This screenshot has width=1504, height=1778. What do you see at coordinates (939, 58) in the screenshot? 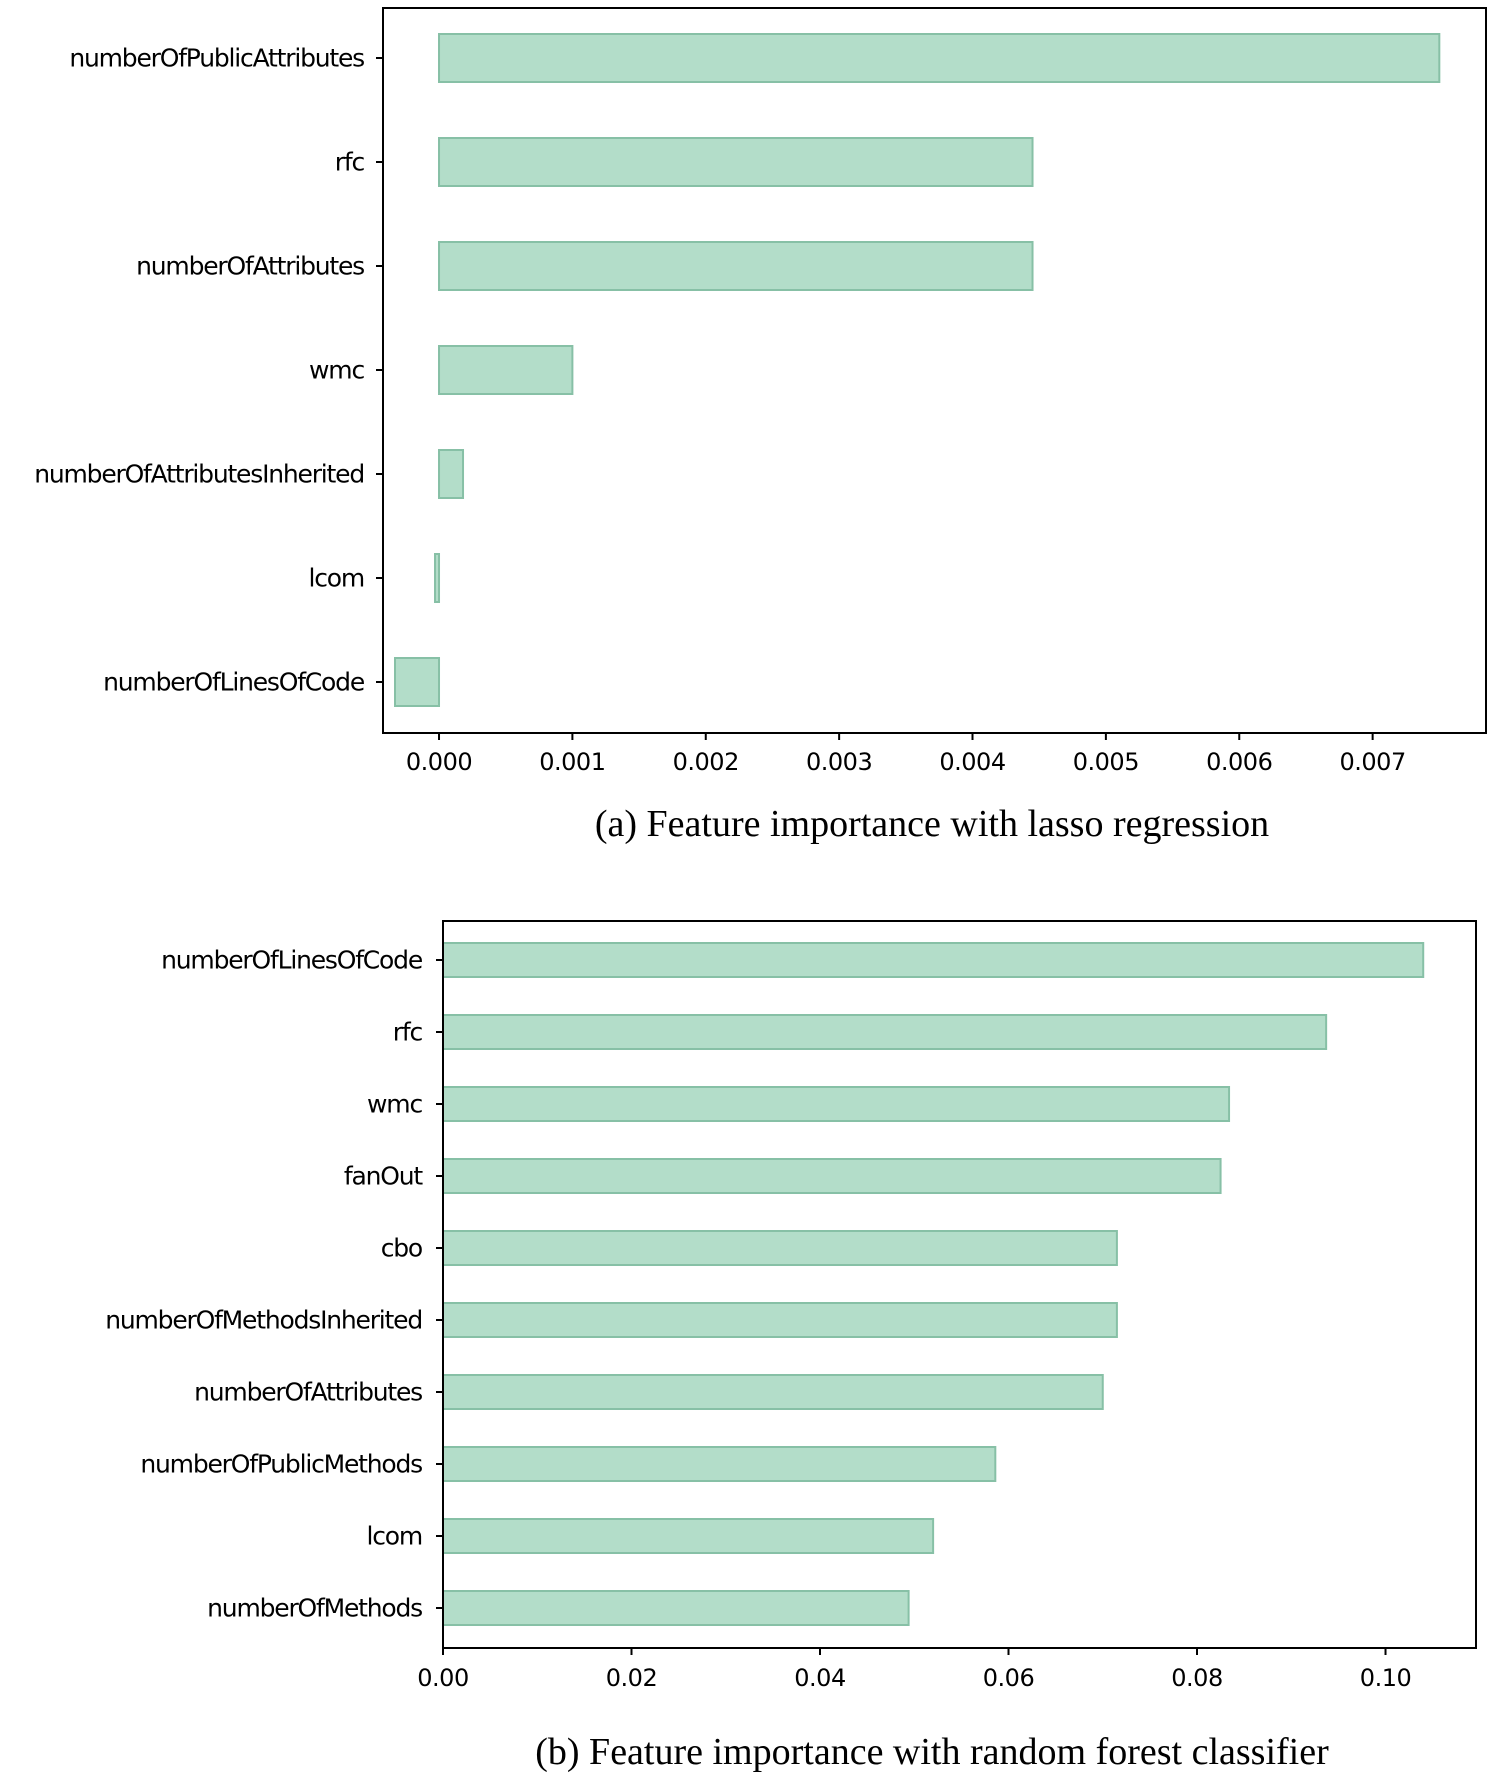
I see `lasso-bar-number-of-public-attributes` at bounding box center [939, 58].